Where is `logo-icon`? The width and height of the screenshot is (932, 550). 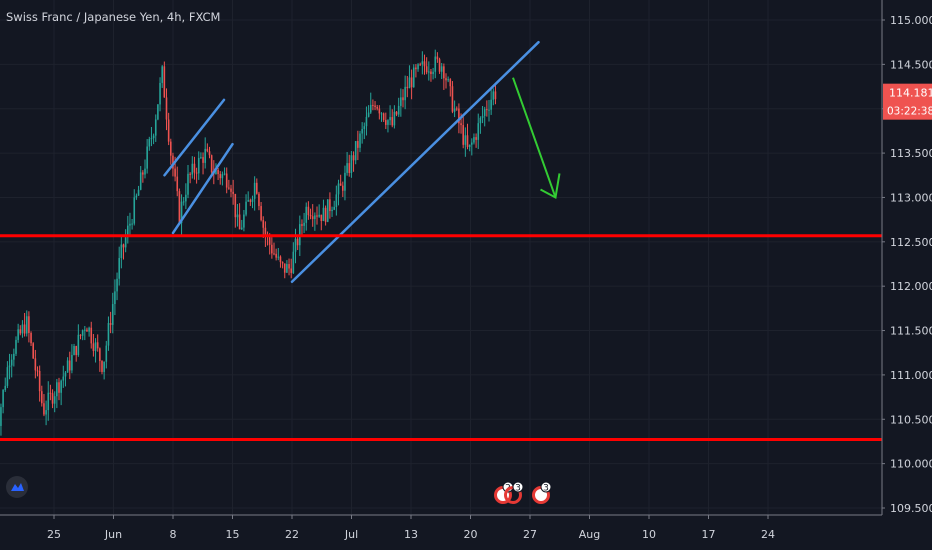 logo-icon is located at coordinates (17, 487).